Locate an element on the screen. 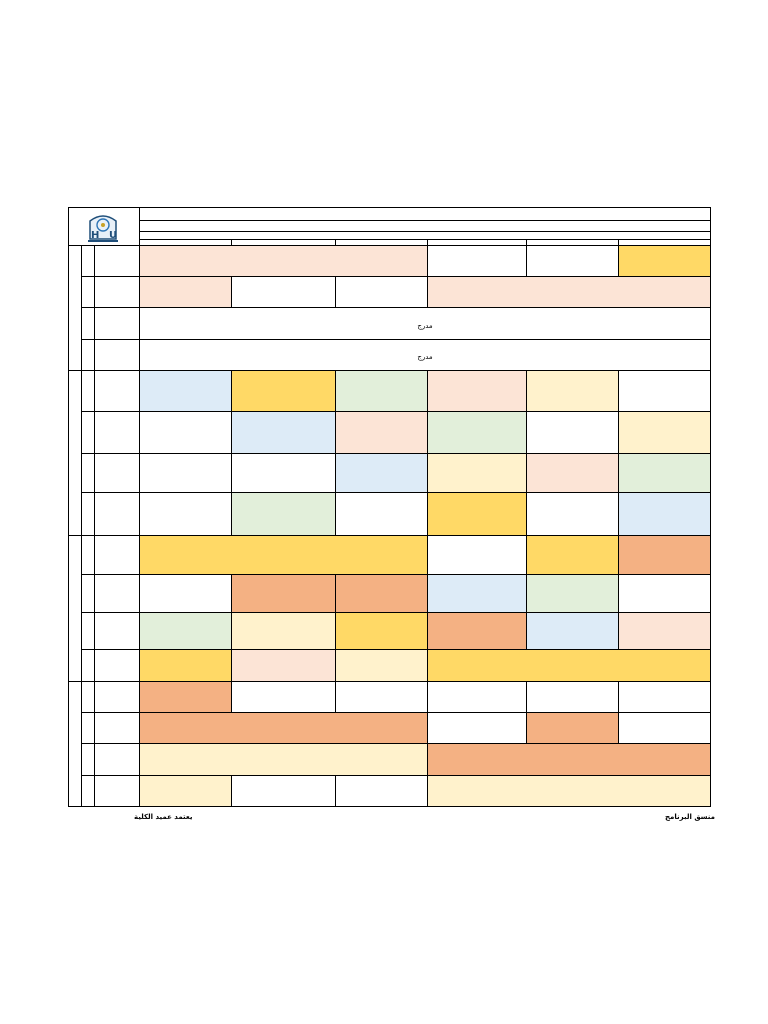 Image resolution: width=768 pixels, height=1024 pixels. program-coordinator-signature: منسق البرنامج is located at coordinates (690, 817).